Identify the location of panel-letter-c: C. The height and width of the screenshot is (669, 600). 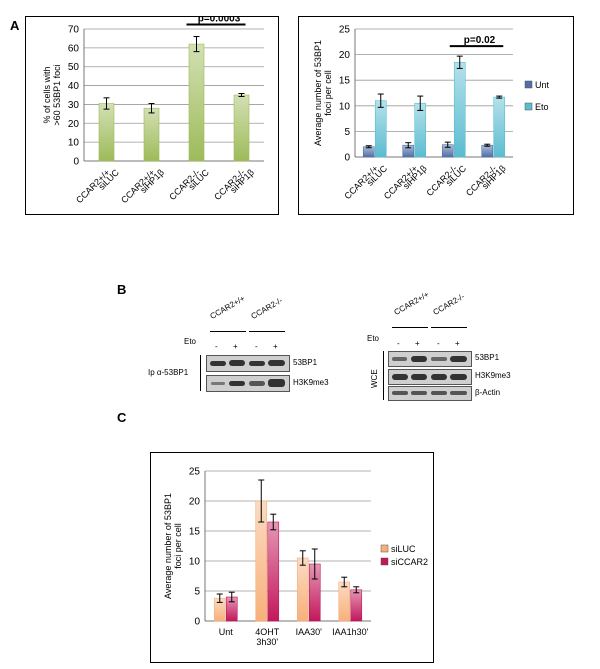
(122, 417).